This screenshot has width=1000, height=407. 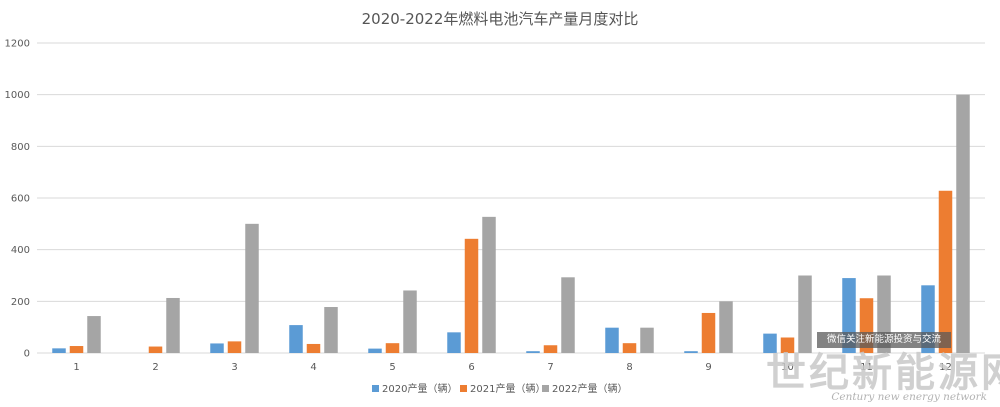 What do you see at coordinates (512, 367) in the screenshot?
I see `x-axis: 1 2 3 4 5 6 7 8 9 10 11 12` at bounding box center [512, 367].